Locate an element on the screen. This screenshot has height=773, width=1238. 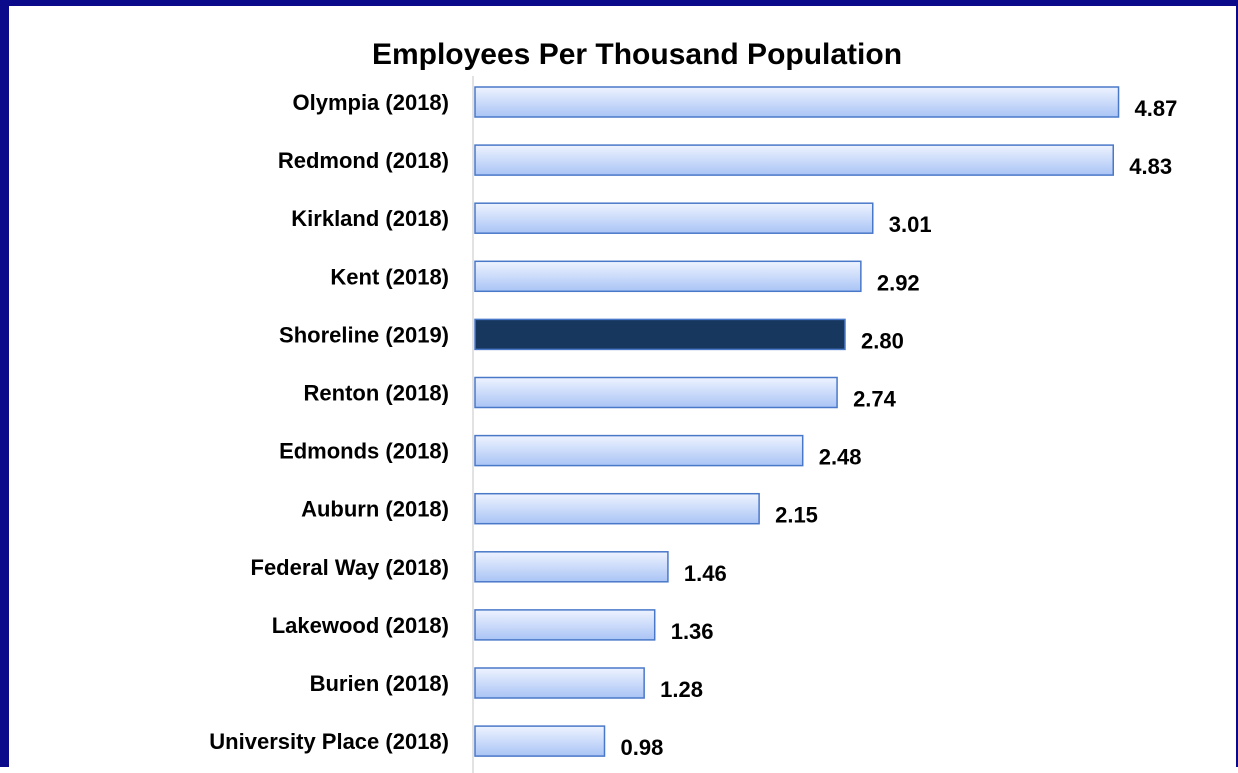
value-label: 2.80 is located at coordinates (882, 340).